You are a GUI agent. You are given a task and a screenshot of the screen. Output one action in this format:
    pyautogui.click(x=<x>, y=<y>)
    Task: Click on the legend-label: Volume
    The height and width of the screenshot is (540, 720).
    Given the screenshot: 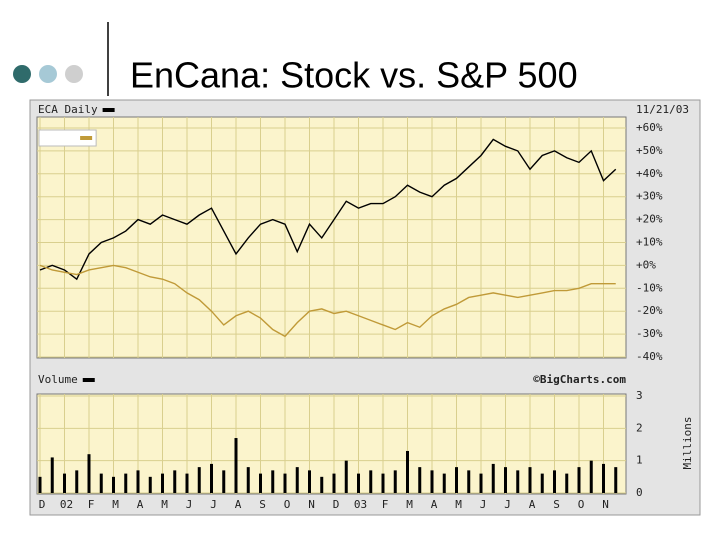 What is the action you would take?
    pyautogui.click(x=58, y=379)
    